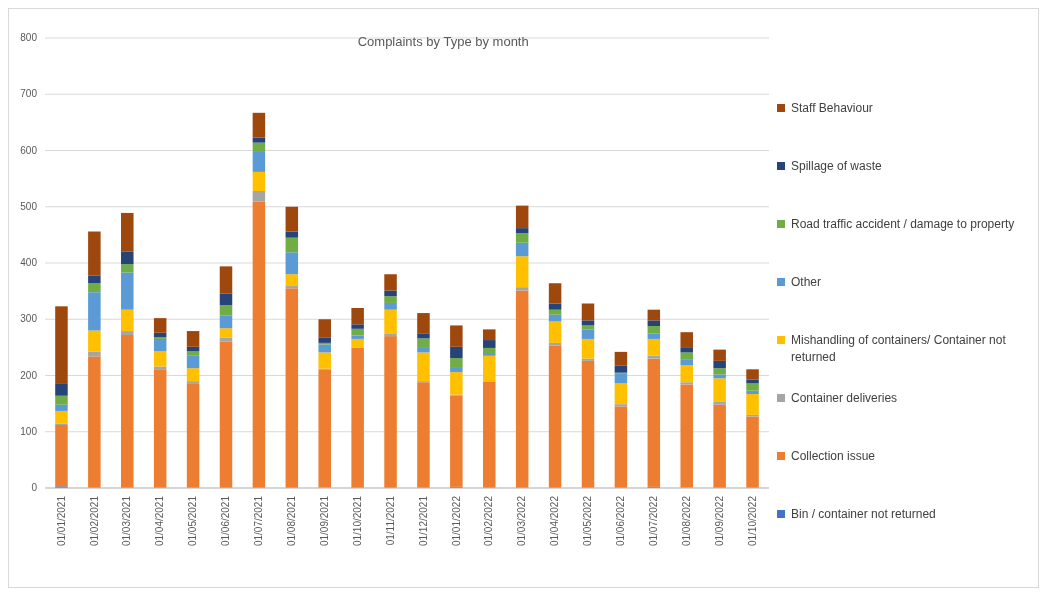 This screenshot has width=1047, height=596. Describe the element at coordinates (29, 319) in the screenshot. I see `y-tick-label: 300` at that location.